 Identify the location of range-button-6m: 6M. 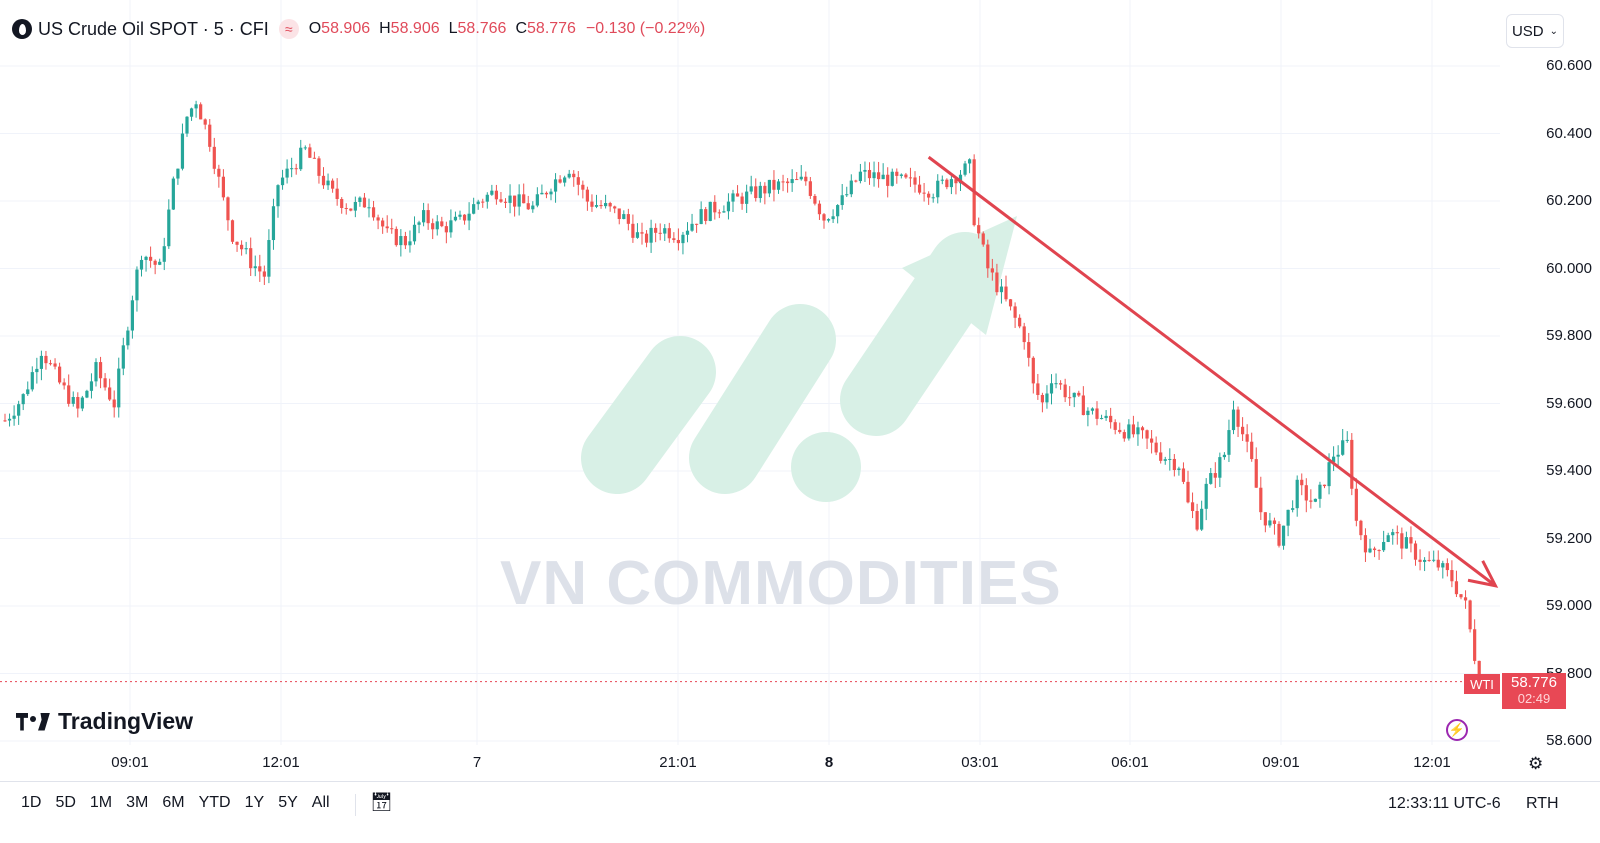
(173, 802).